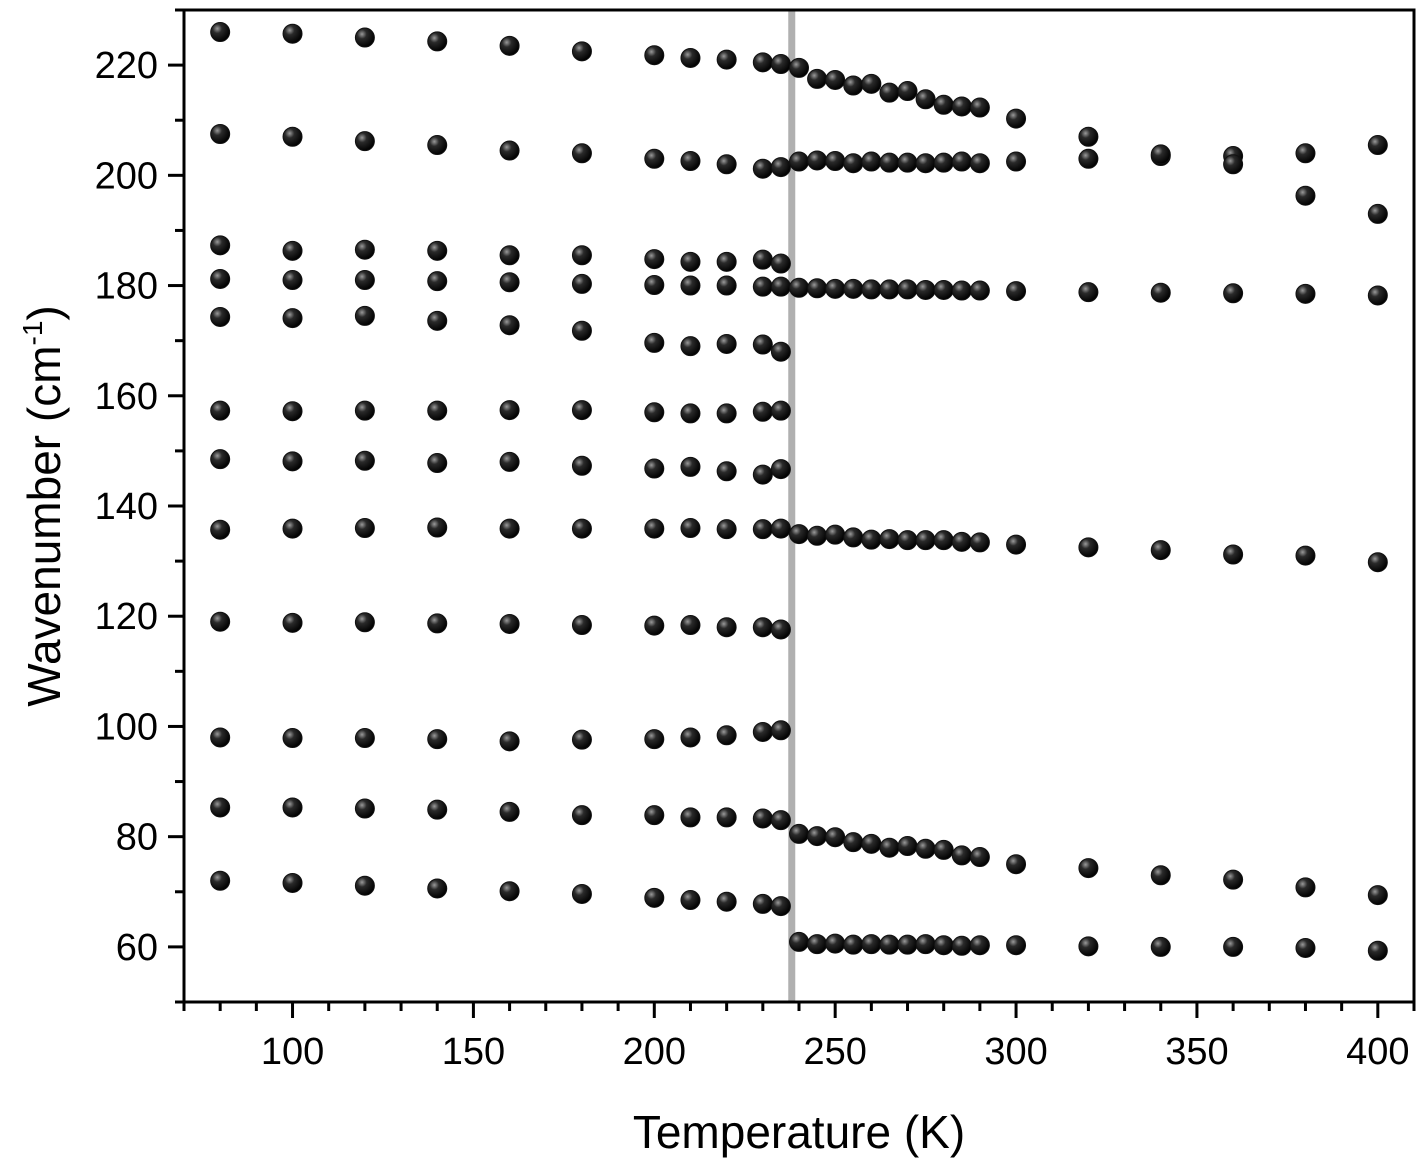  Describe the element at coordinates (1196, 1052) in the screenshot. I see `x-tick-label: 350` at that location.